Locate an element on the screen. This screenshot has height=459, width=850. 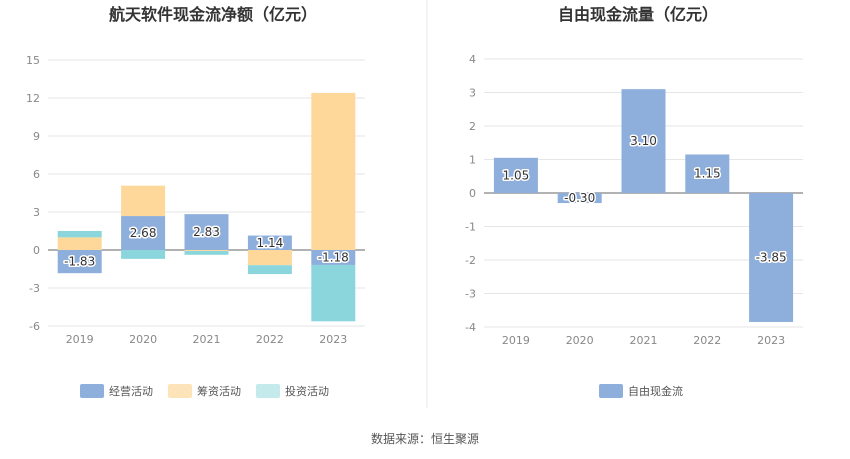
chart-1-legend-label-2: 筹资活动 is located at coordinates (219, 391).